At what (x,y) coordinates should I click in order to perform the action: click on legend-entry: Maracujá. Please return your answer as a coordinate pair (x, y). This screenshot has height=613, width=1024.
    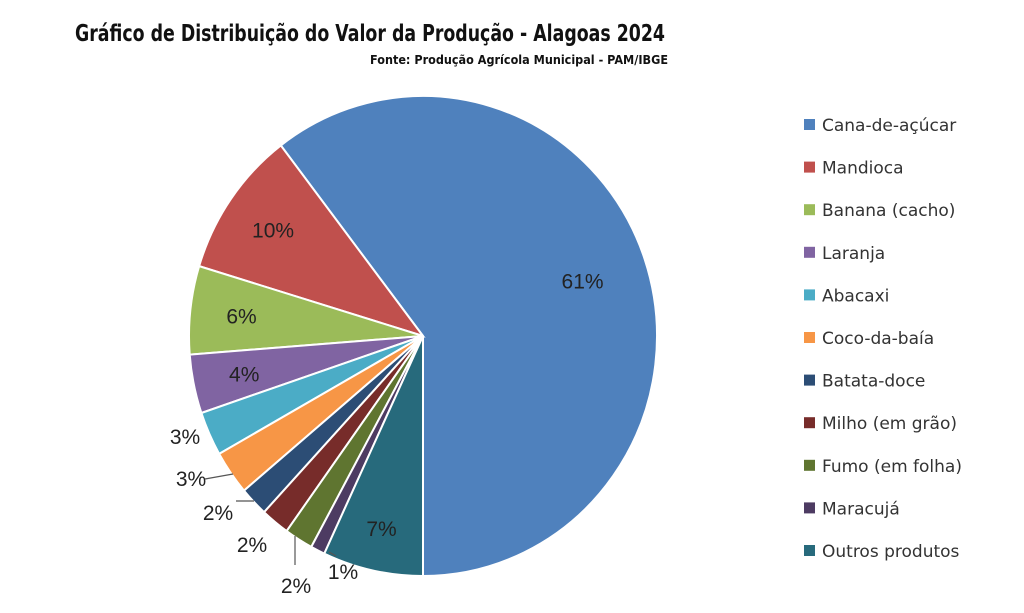
    Looking at the image, I should click on (861, 509).